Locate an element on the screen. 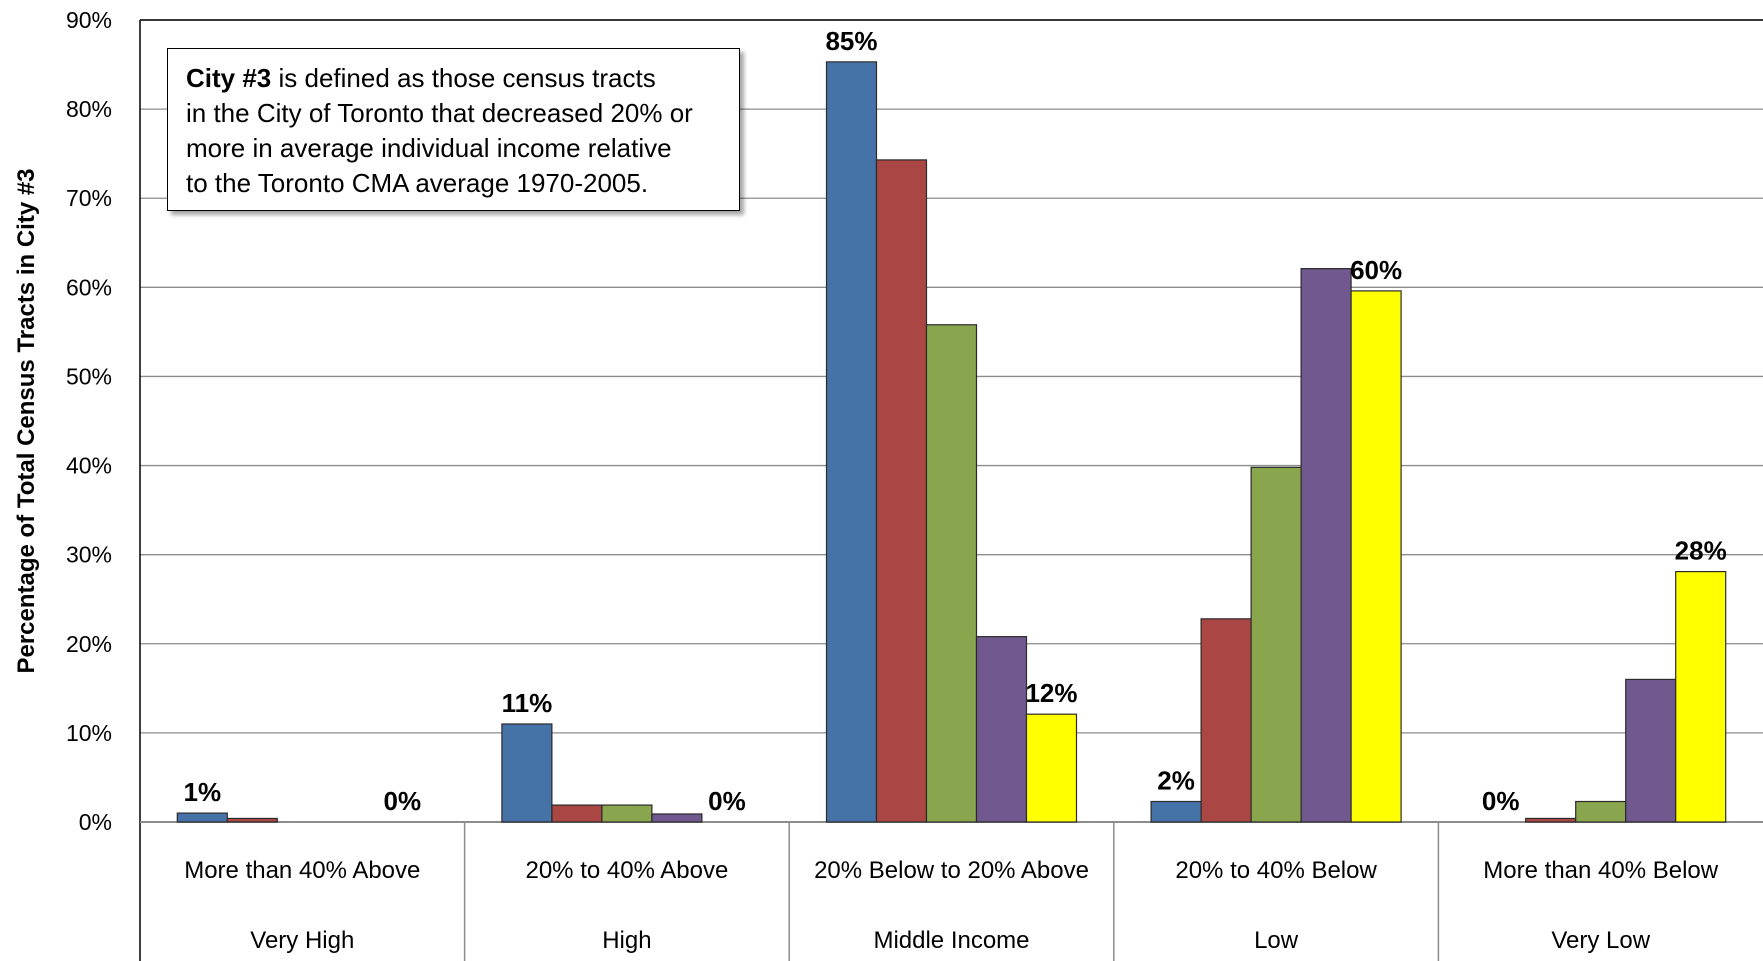  note-line-1-rest: is defined as those census tracts is located at coordinates (463, 78).